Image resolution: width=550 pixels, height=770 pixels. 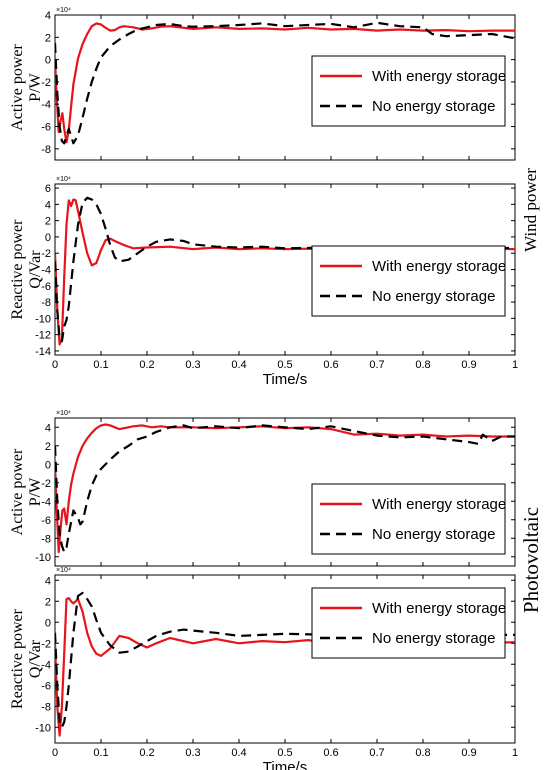 I want to click on y-tick-label: -14, so click(x=43, y=352).